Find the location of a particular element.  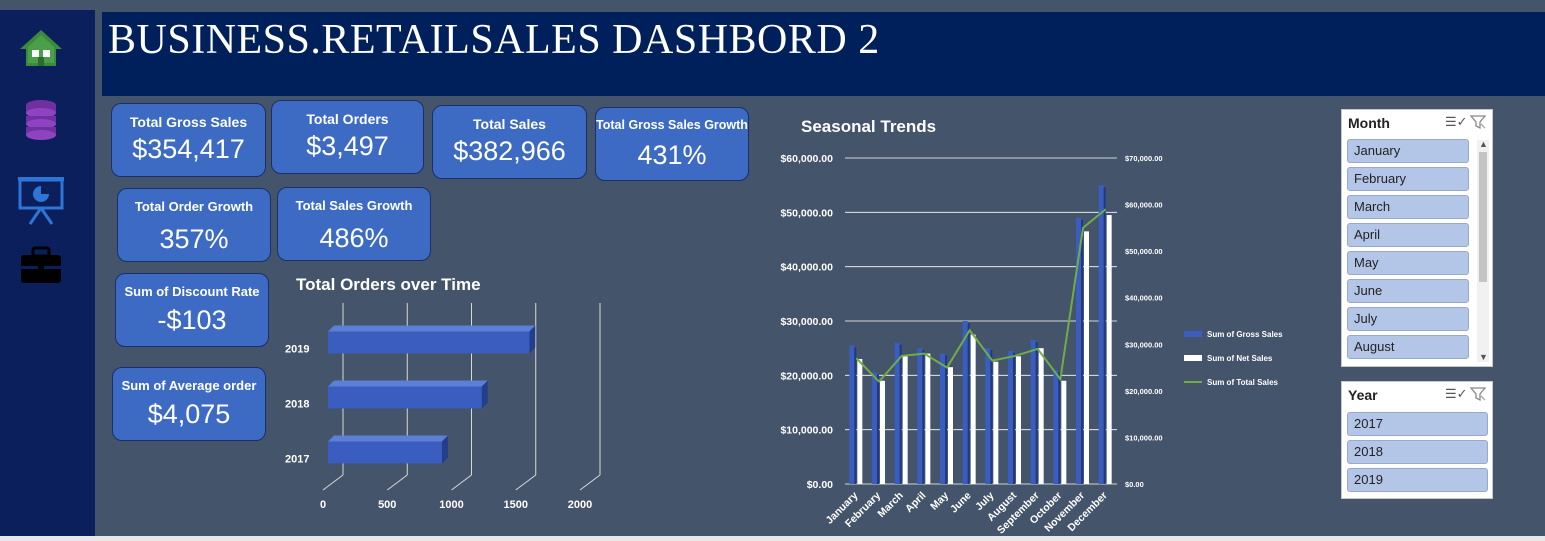

seasonal-chart-title: Seasonal Trends is located at coordinates (869, 126).